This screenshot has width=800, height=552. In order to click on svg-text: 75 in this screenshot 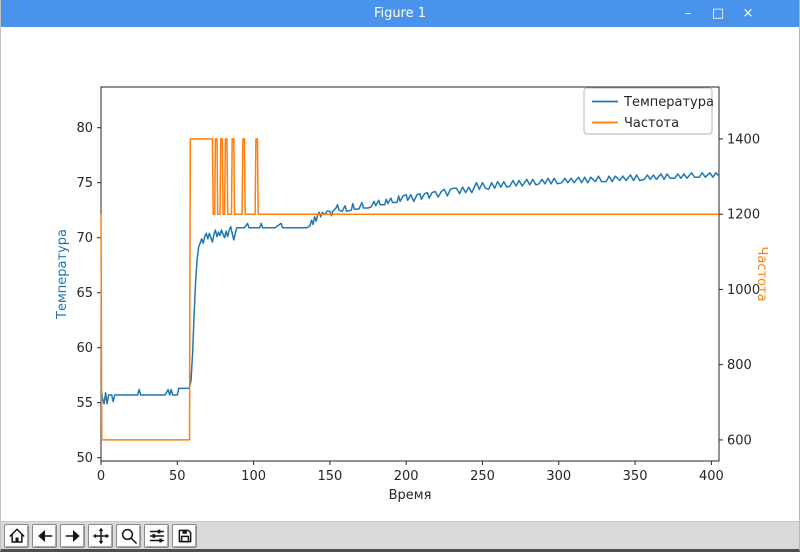, I will do `click(84, 183)`.